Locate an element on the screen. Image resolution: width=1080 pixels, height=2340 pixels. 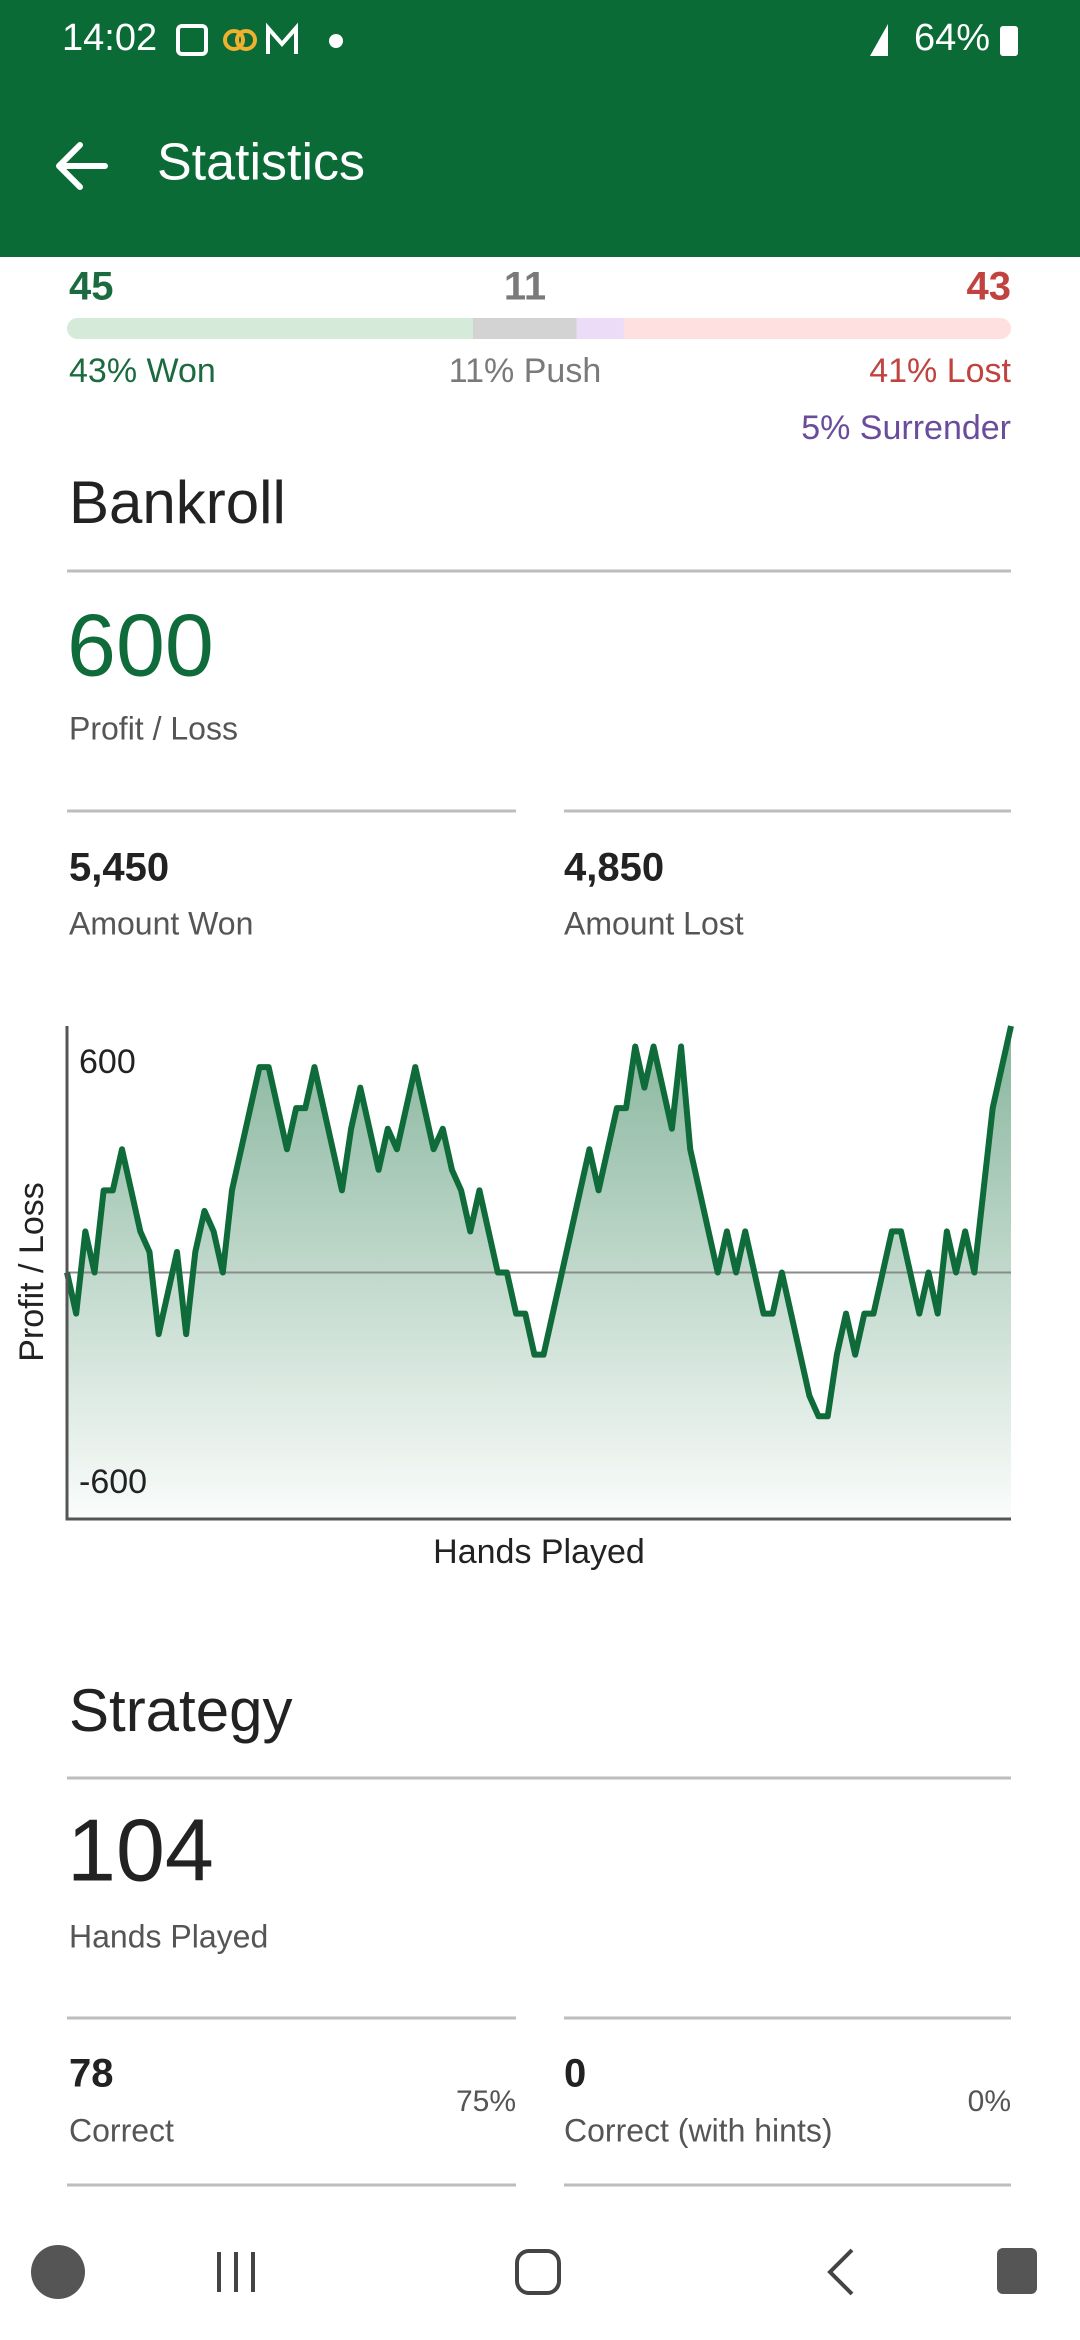
results-bar is located at coordinates (539, 328).